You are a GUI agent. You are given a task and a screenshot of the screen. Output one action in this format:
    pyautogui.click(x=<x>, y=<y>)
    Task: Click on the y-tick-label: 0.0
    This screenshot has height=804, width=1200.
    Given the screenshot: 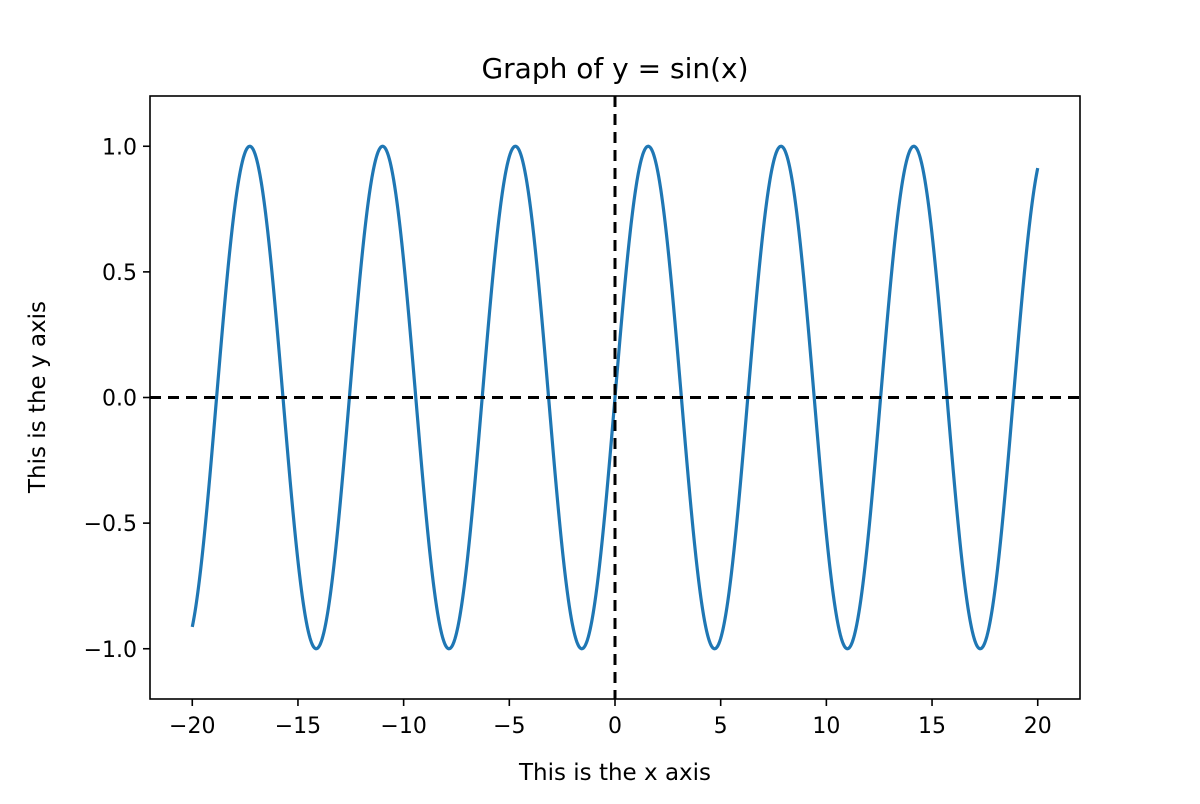 What is the action you would take?
    pyautogui.click(x=119, y=399)
    